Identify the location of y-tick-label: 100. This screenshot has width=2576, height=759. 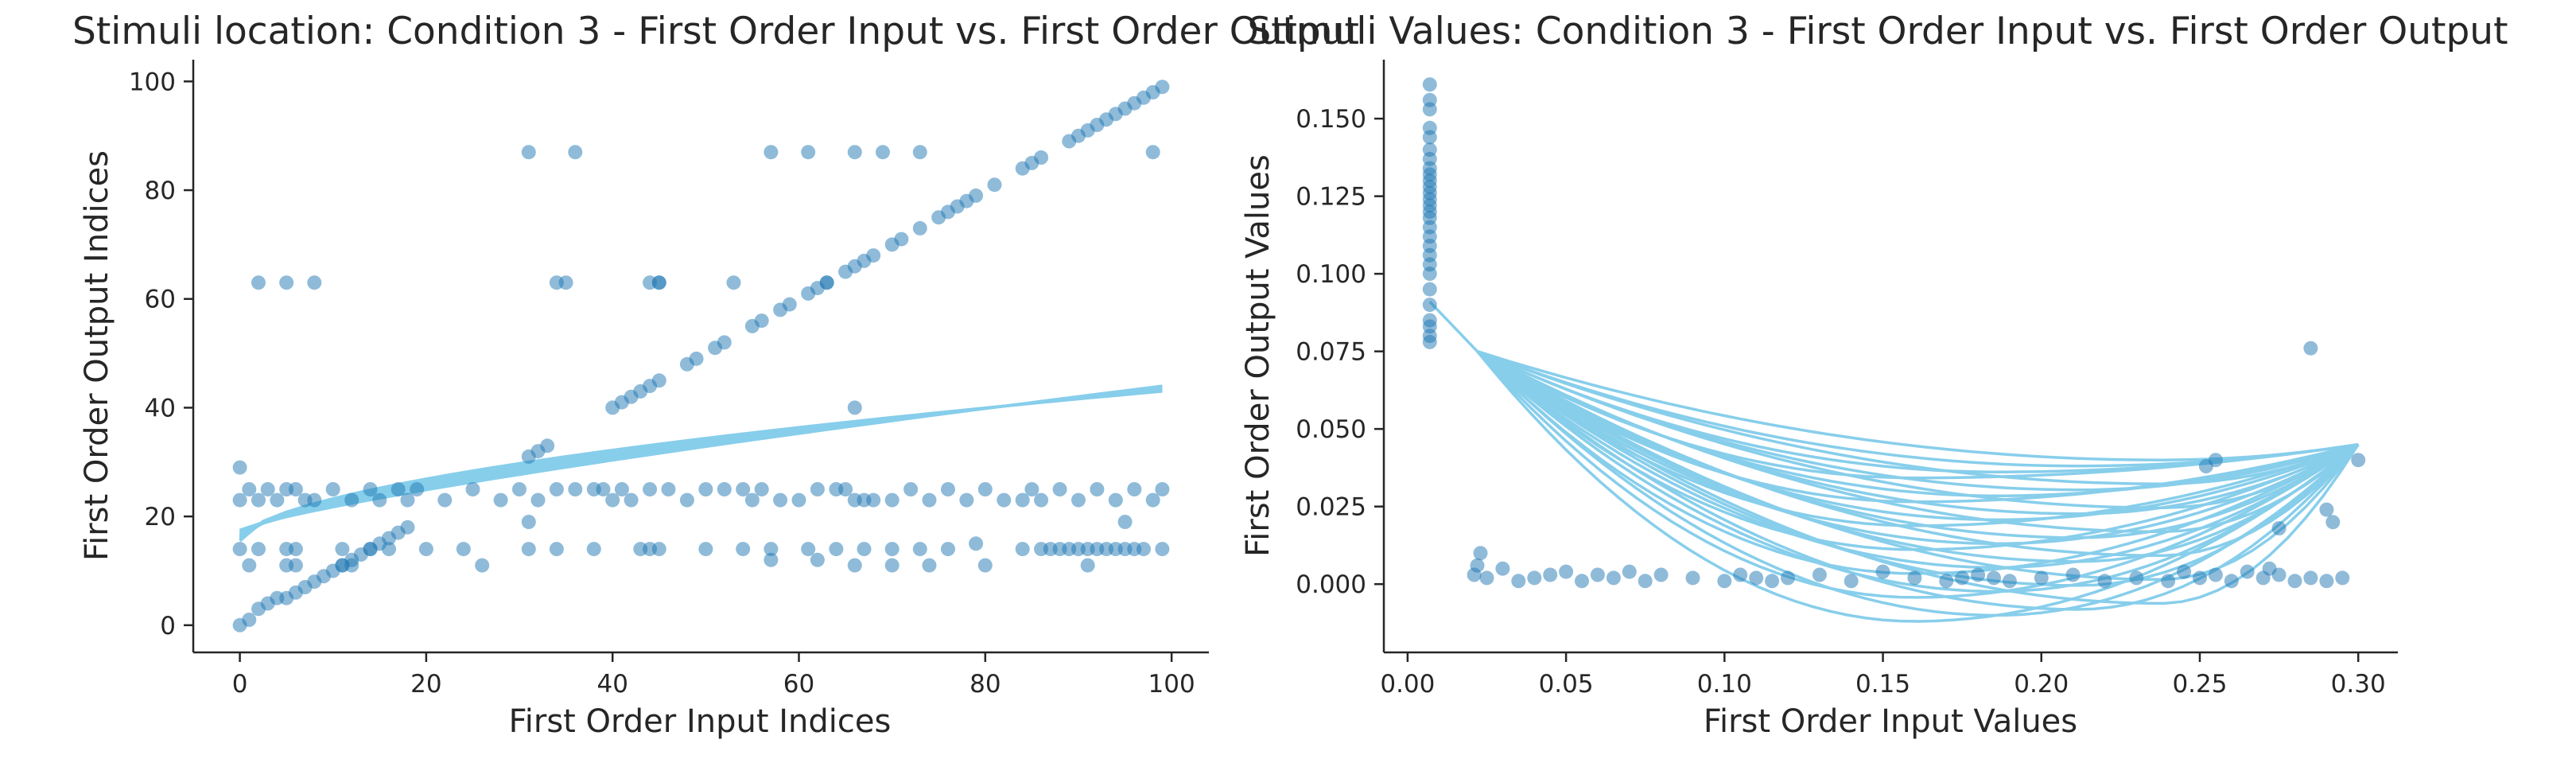
(152, 82).